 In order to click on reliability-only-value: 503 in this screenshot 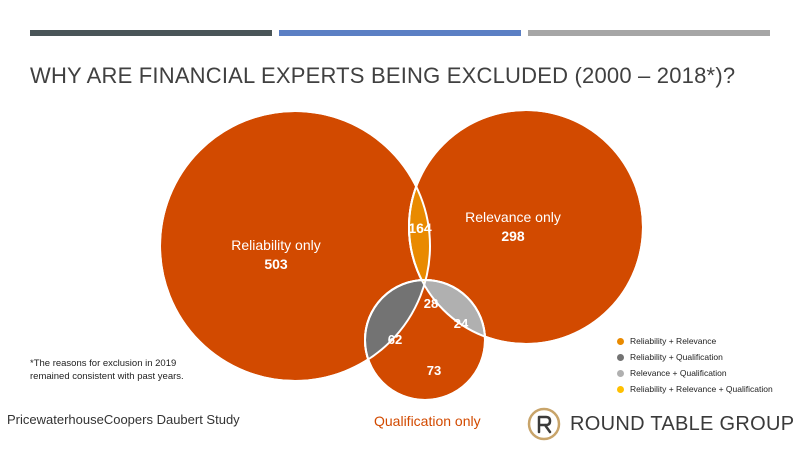, I will do `click(276, 264)`.